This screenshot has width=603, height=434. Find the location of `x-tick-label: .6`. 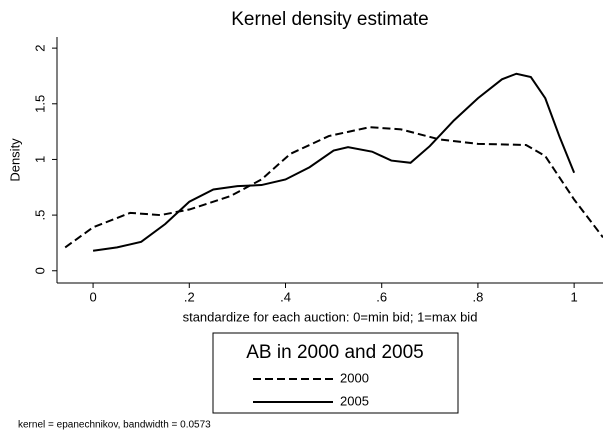

x-tick-label: .6 is located at coordinates (381, 296).